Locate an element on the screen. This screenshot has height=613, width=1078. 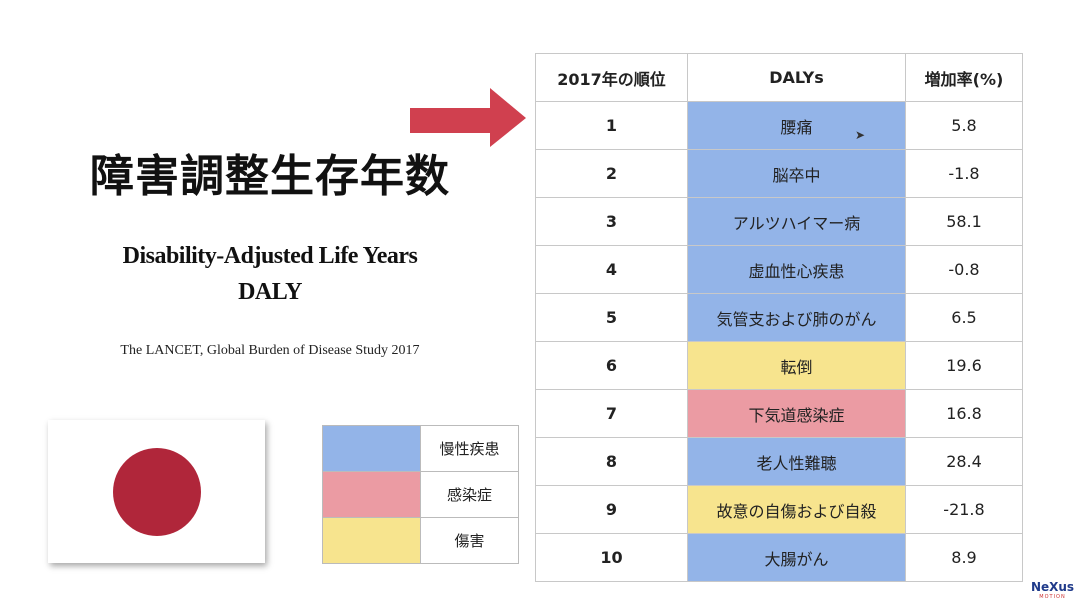
rate-cell: 8.9 is located at coordinates (964, 557).